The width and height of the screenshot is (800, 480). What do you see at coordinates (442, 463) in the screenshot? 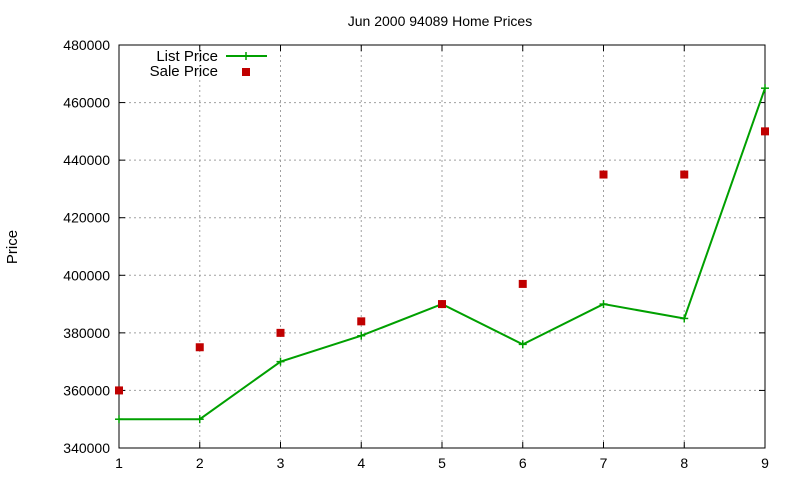
I see `x-tick-label: 5` at bounding box center [442, 463].